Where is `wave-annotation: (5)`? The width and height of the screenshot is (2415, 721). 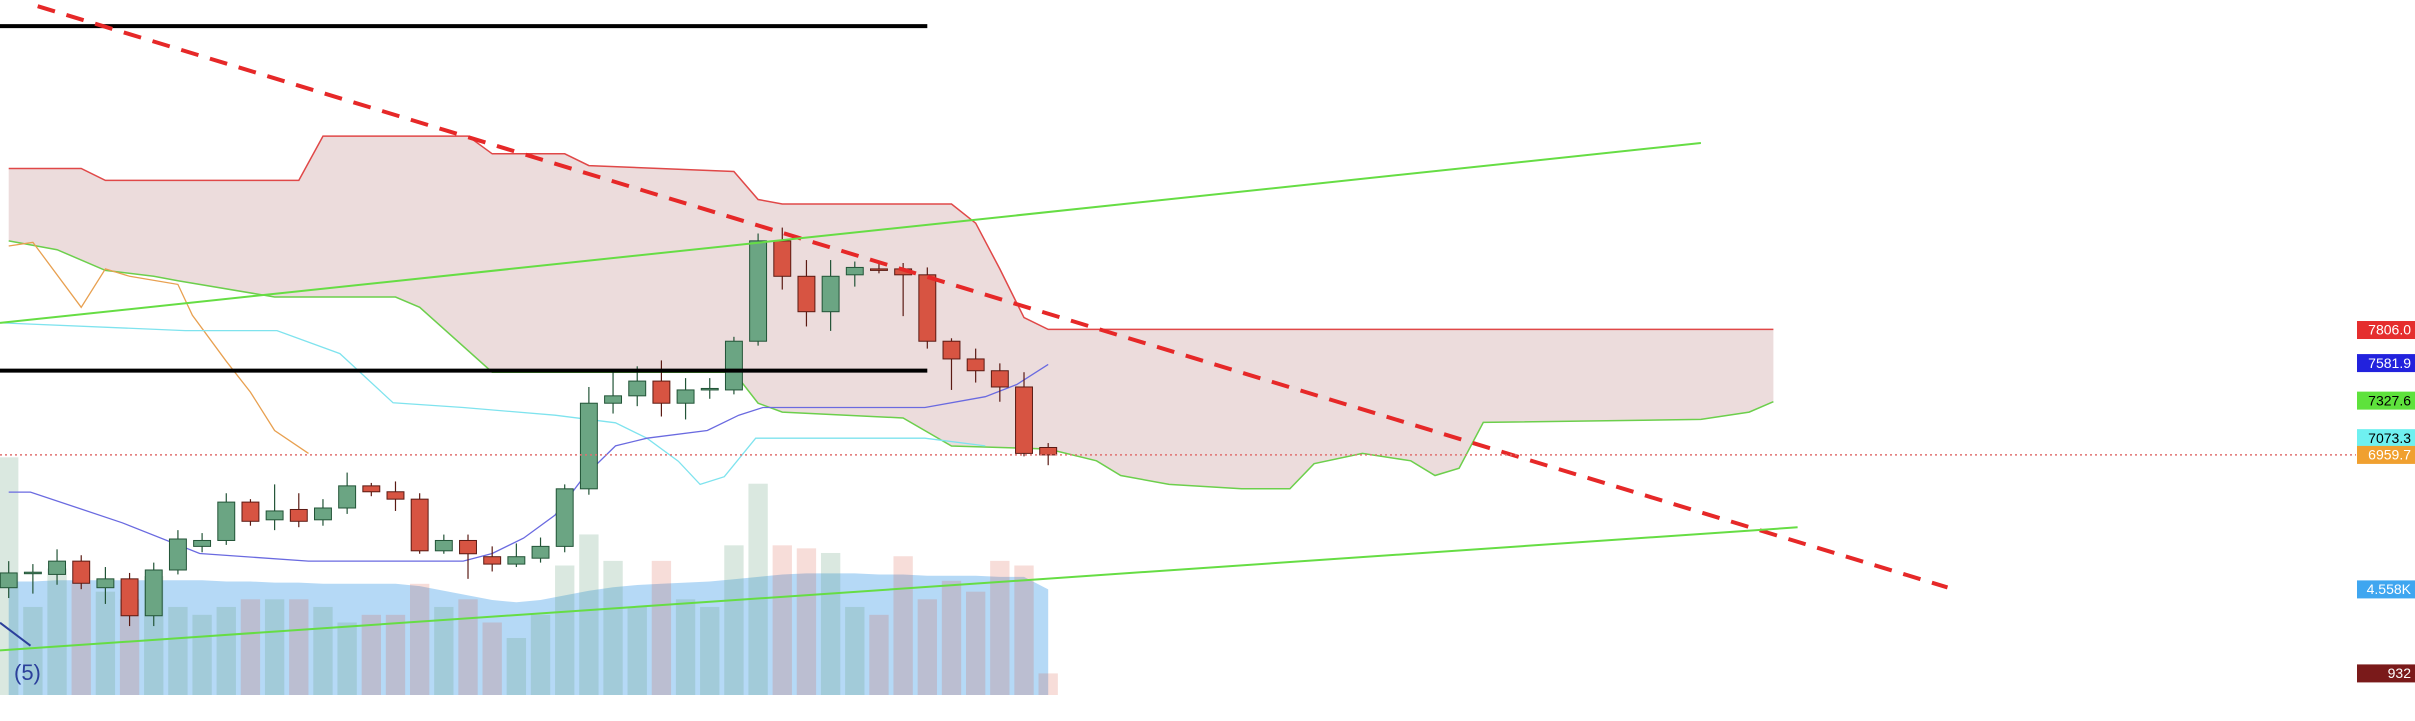
wave-annotation: (5) is located at coordinates (27, 672).